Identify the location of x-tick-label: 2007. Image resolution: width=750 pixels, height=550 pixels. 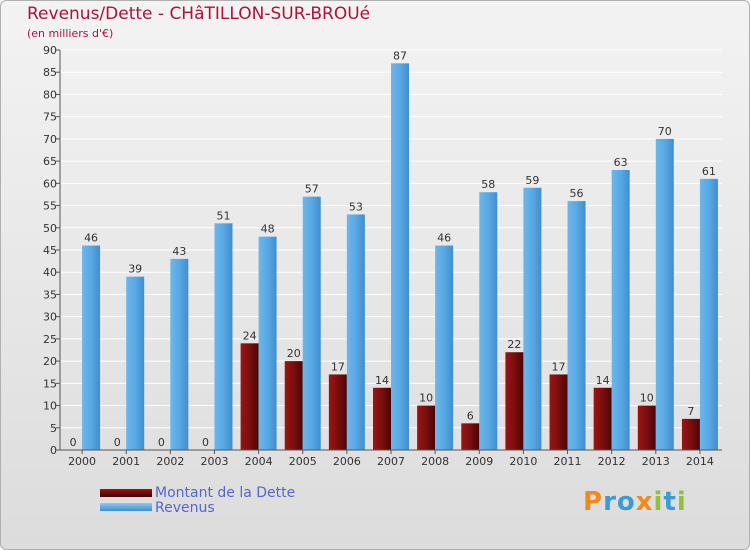
(391, 461).